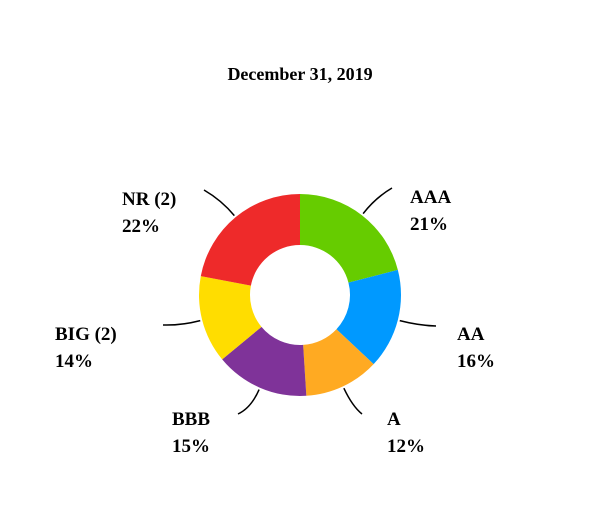  Describe the element at coordinates (394, 419) in the screenshot. I see `category-label: A` at that location.